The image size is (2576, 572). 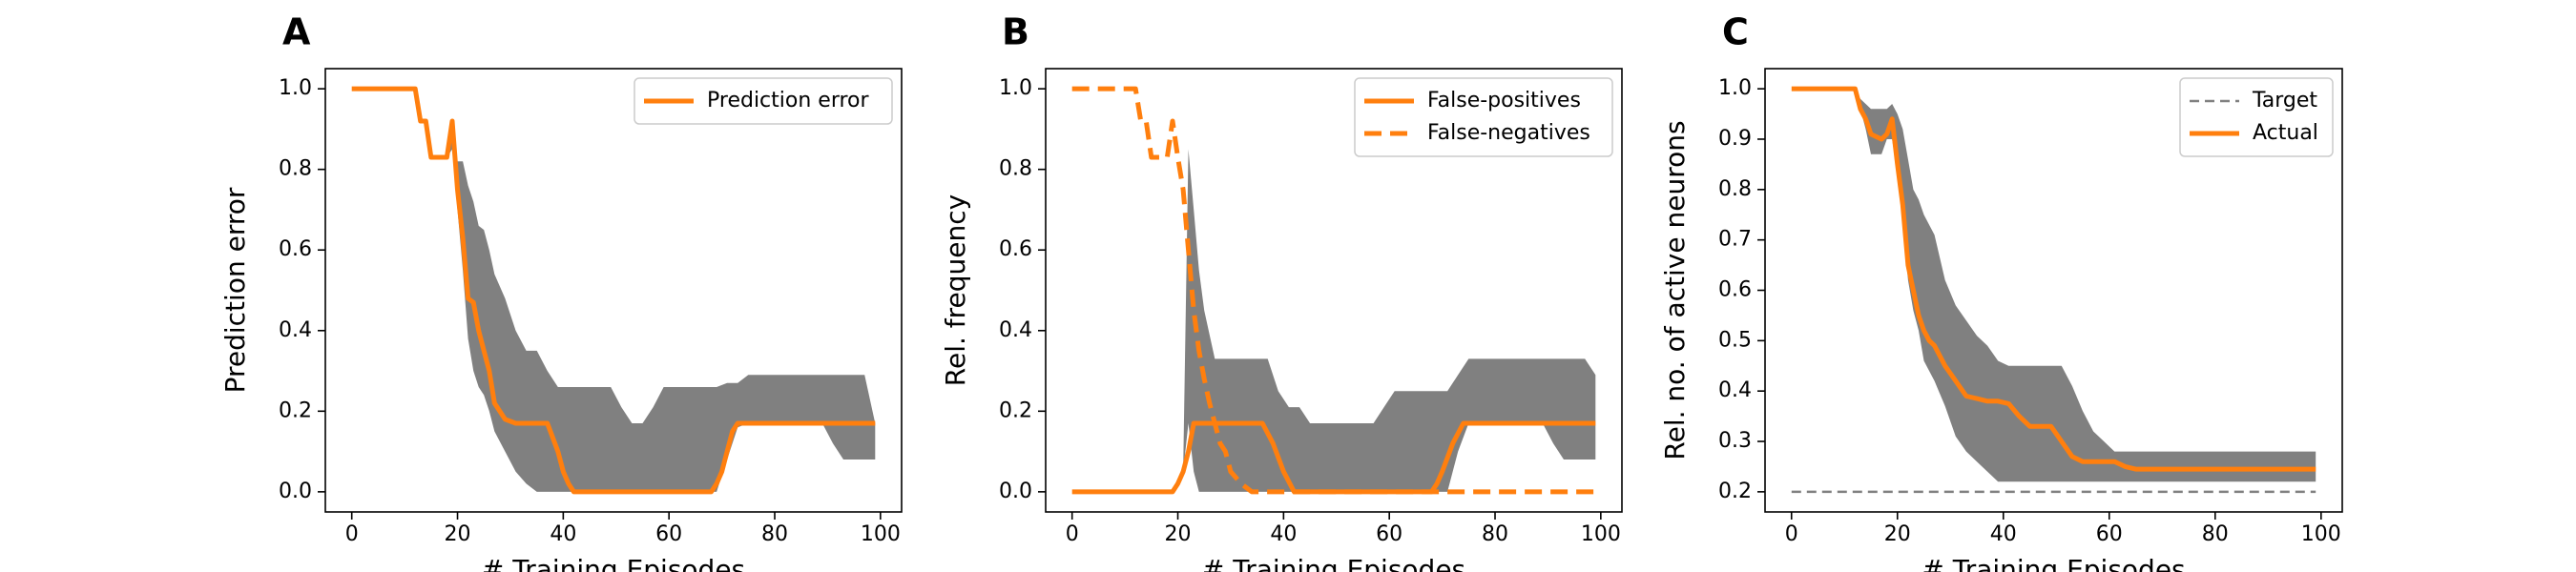 I want to click on series-line-prediction-error, so click(x=613, y=290).